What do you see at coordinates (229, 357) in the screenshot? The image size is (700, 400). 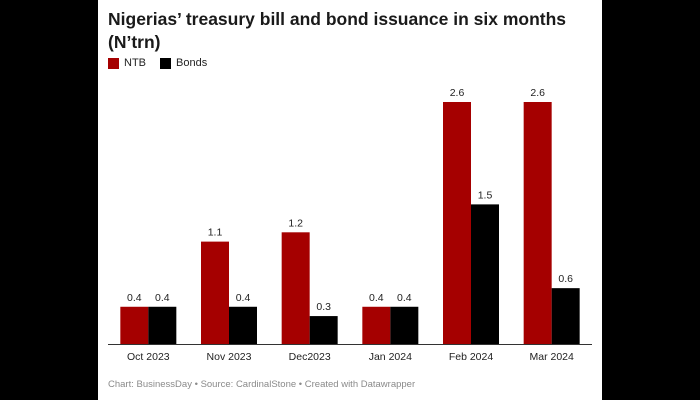 I see `x-tick-label-nov-2023: Nov 2023` at bounding box center [229, 357].